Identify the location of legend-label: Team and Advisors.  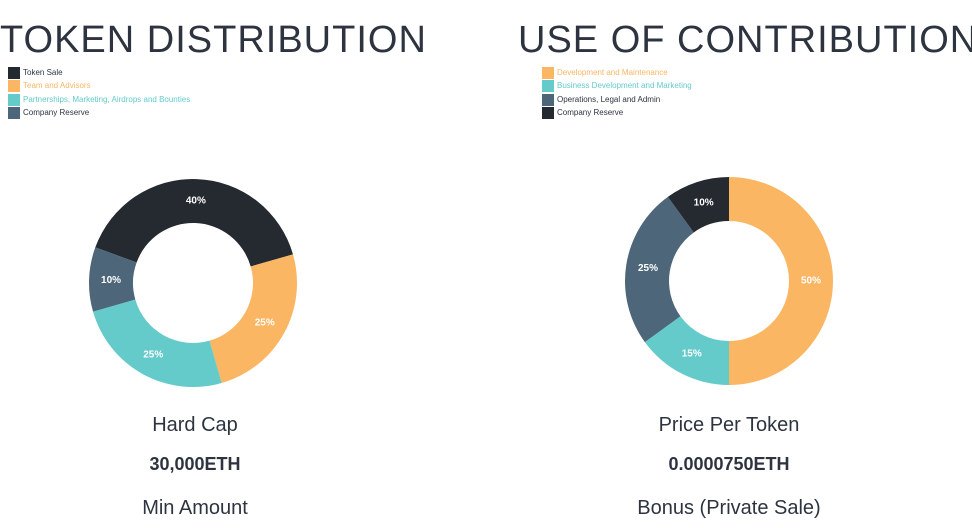
(57, 86).